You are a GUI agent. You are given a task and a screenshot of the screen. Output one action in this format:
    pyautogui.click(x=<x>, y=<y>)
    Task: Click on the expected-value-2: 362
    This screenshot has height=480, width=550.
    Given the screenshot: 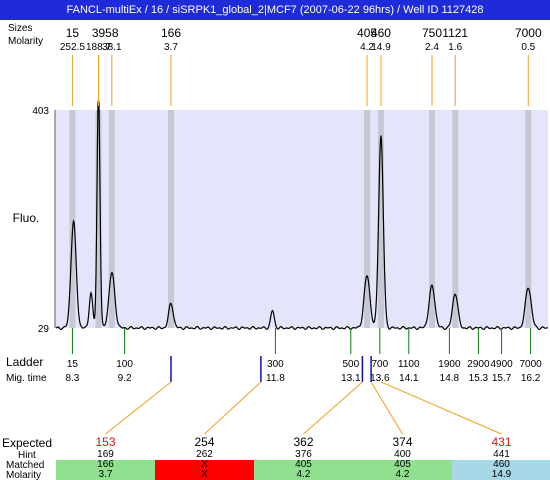 What is the action you would take?
    pyautogui.click(x=303, y=442)
    